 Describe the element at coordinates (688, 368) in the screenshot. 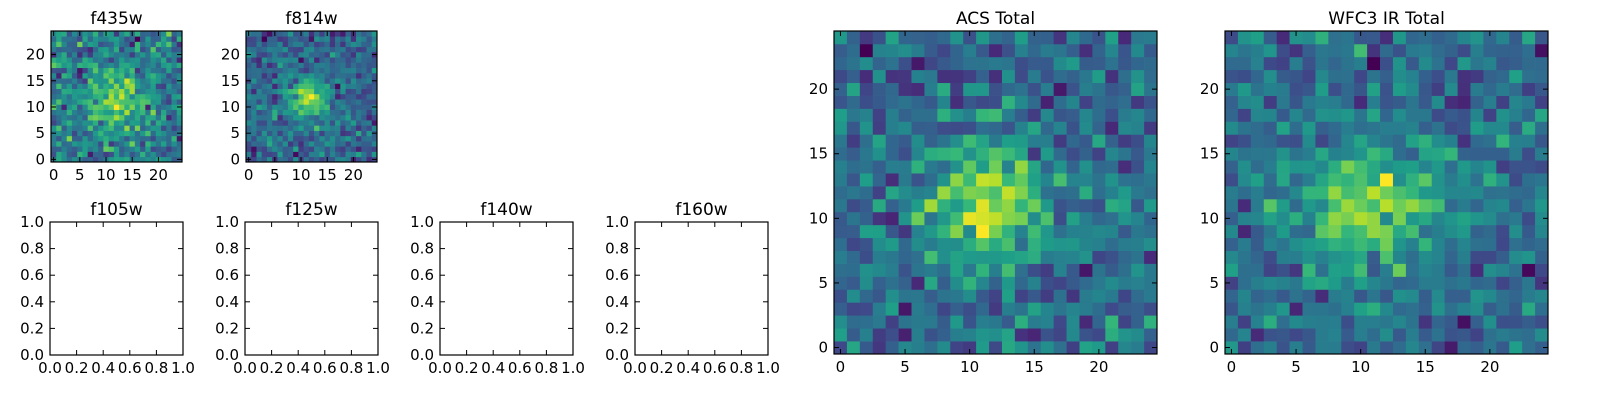

I see `x-tick-label: 0.4` at that location.